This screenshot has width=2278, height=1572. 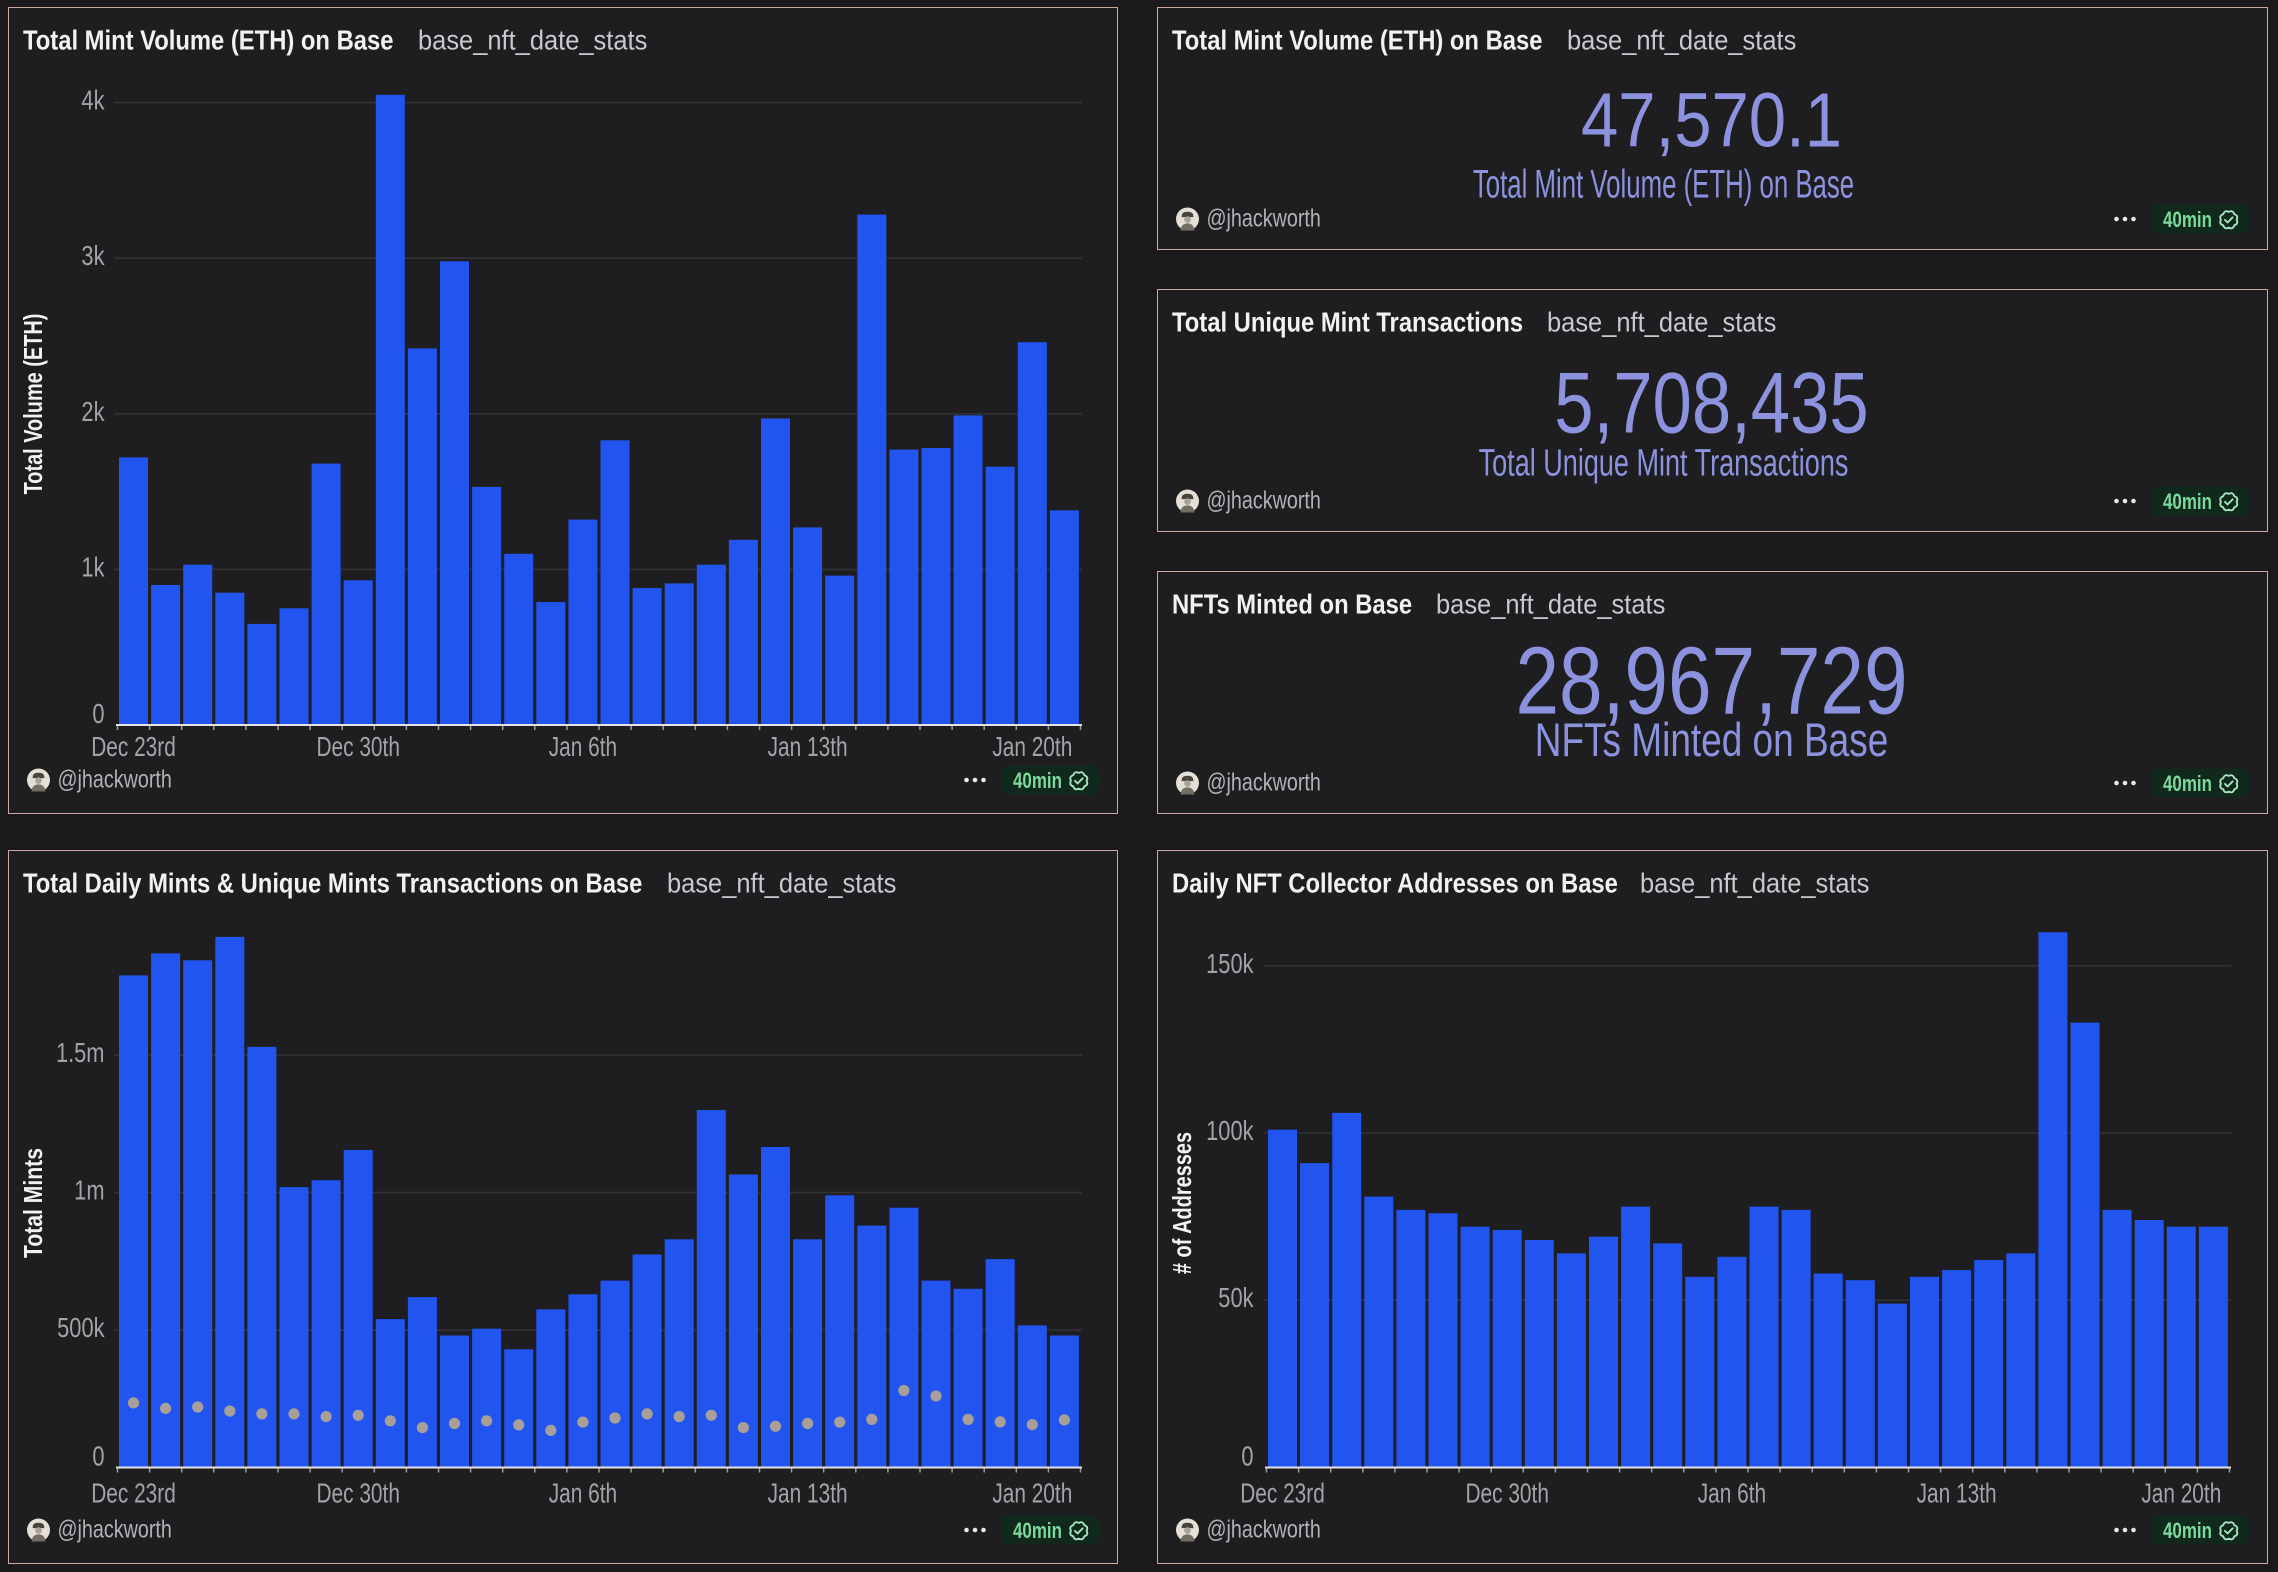 I want to click on svg-text: 1m, so click(x=89, y=1190).